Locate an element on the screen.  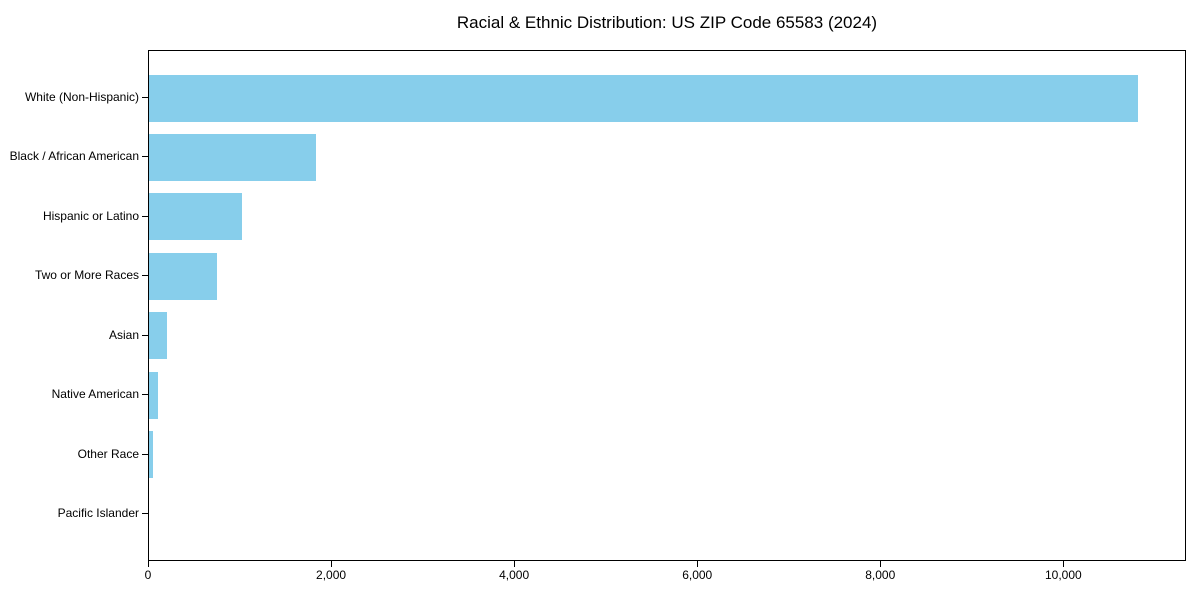
x-tick-label: 8,000 is located at coordinates (880, 575).